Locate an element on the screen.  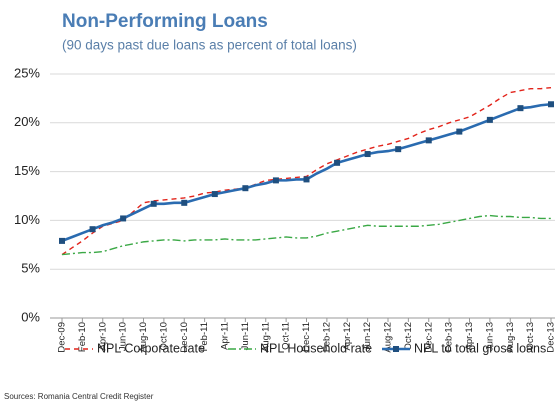
y-tick-label: 20% is located at coordinates (27, 121).